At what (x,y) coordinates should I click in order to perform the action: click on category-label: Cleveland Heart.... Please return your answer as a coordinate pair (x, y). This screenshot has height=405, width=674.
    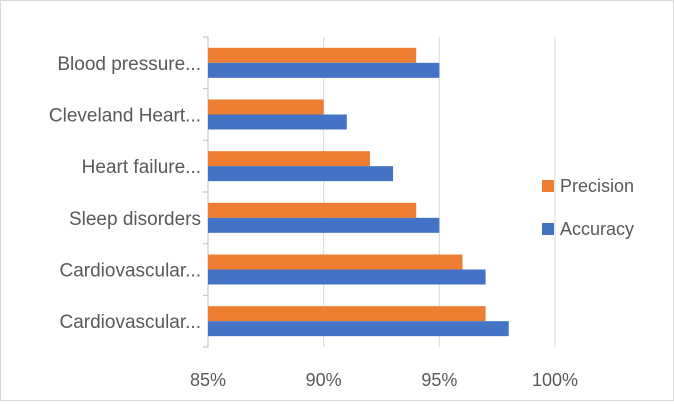
    Looking at the image, I should click on (125, 116).